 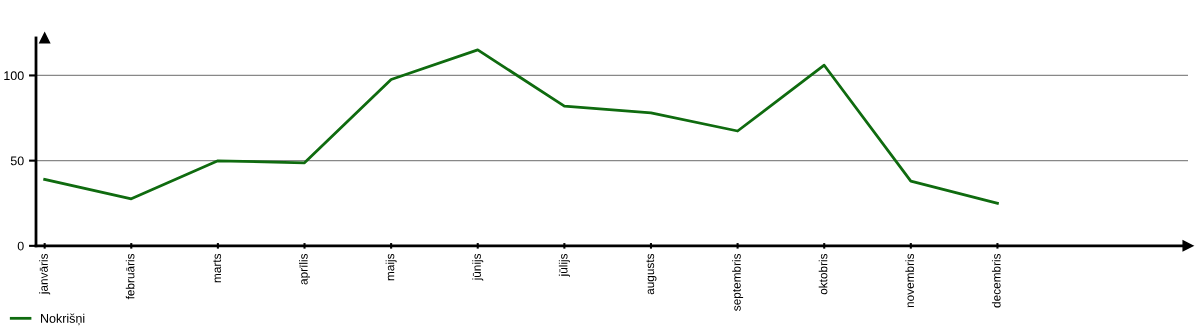 I want to click on x-tick-label: septembris, so click(x=738, y=282).